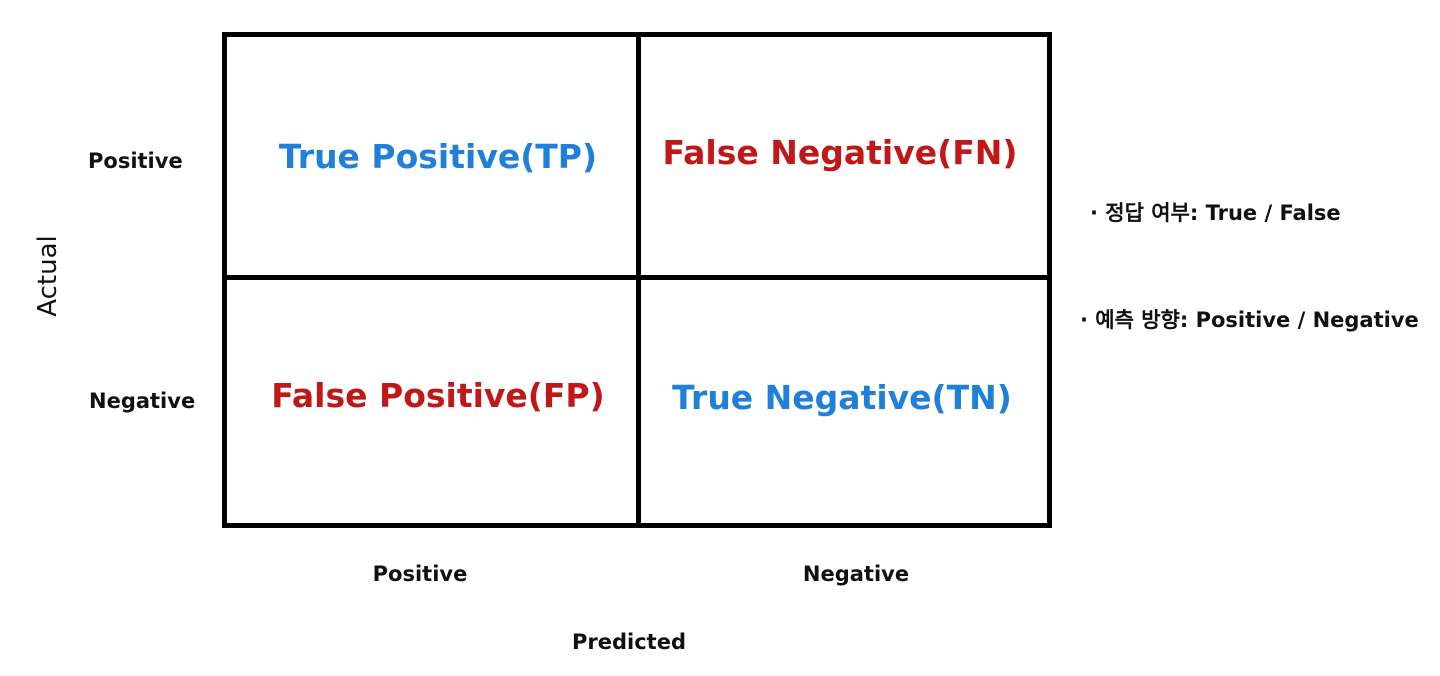  I want to click on cell-true-positive: True Positive(TP), so click(438, 156).